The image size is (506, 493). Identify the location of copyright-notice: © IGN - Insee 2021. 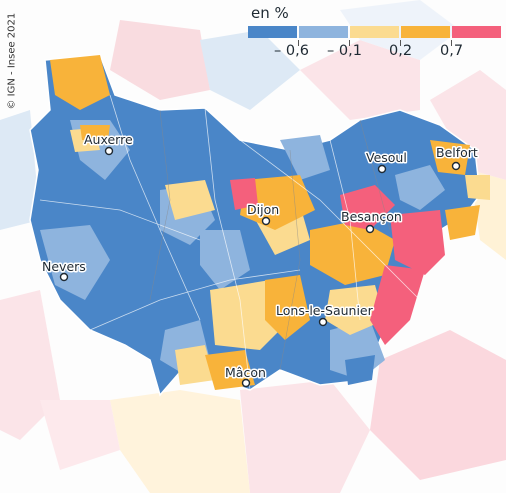
(12, 61).